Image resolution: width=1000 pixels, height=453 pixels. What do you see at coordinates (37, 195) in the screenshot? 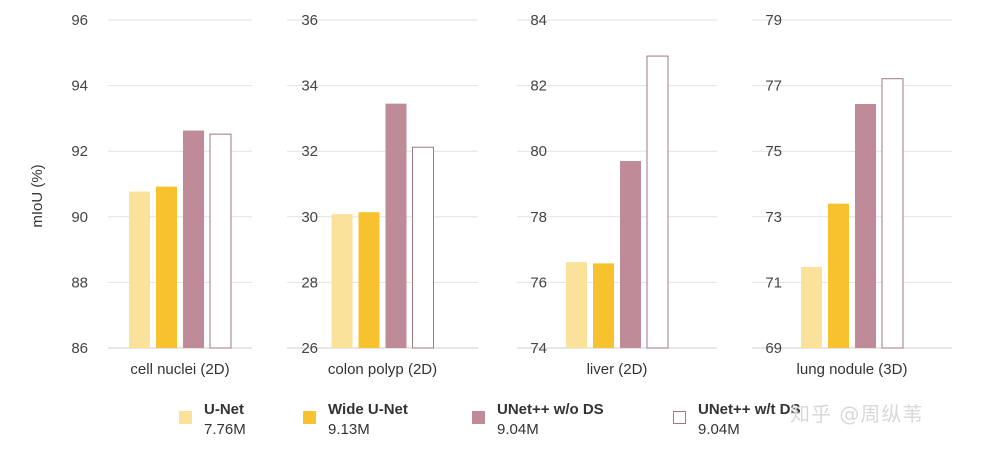
I see `y-axis-label: mIoU (%)` at bounding box center [37, 195].